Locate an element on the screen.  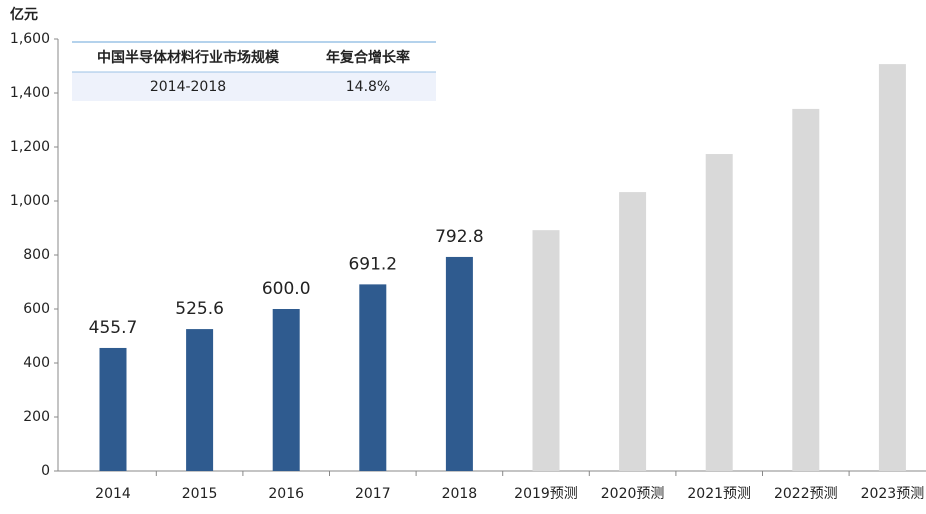
x-tick-label: 2019预测 is located at coordinates (546, 494).